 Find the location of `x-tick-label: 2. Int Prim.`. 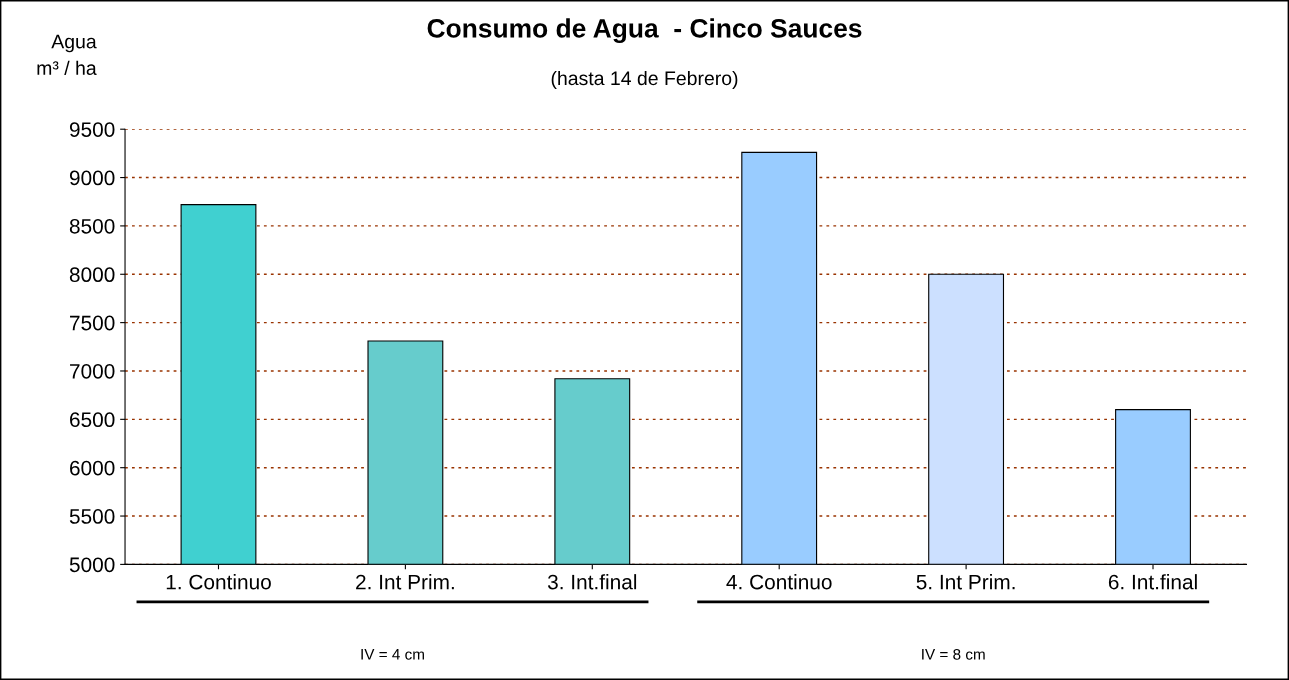

x-tick-label: 2. Int Prim. is located at coordinates (405, 582).